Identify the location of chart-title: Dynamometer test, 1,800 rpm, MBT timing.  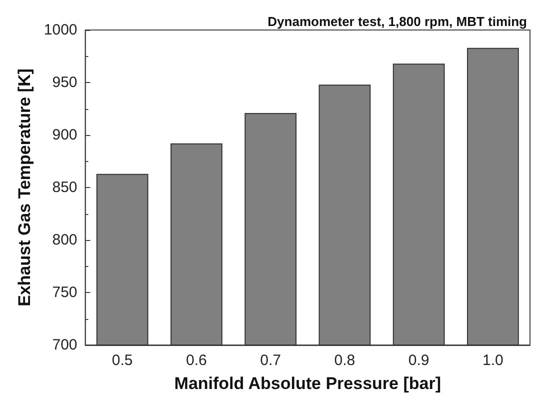
(398, 21).